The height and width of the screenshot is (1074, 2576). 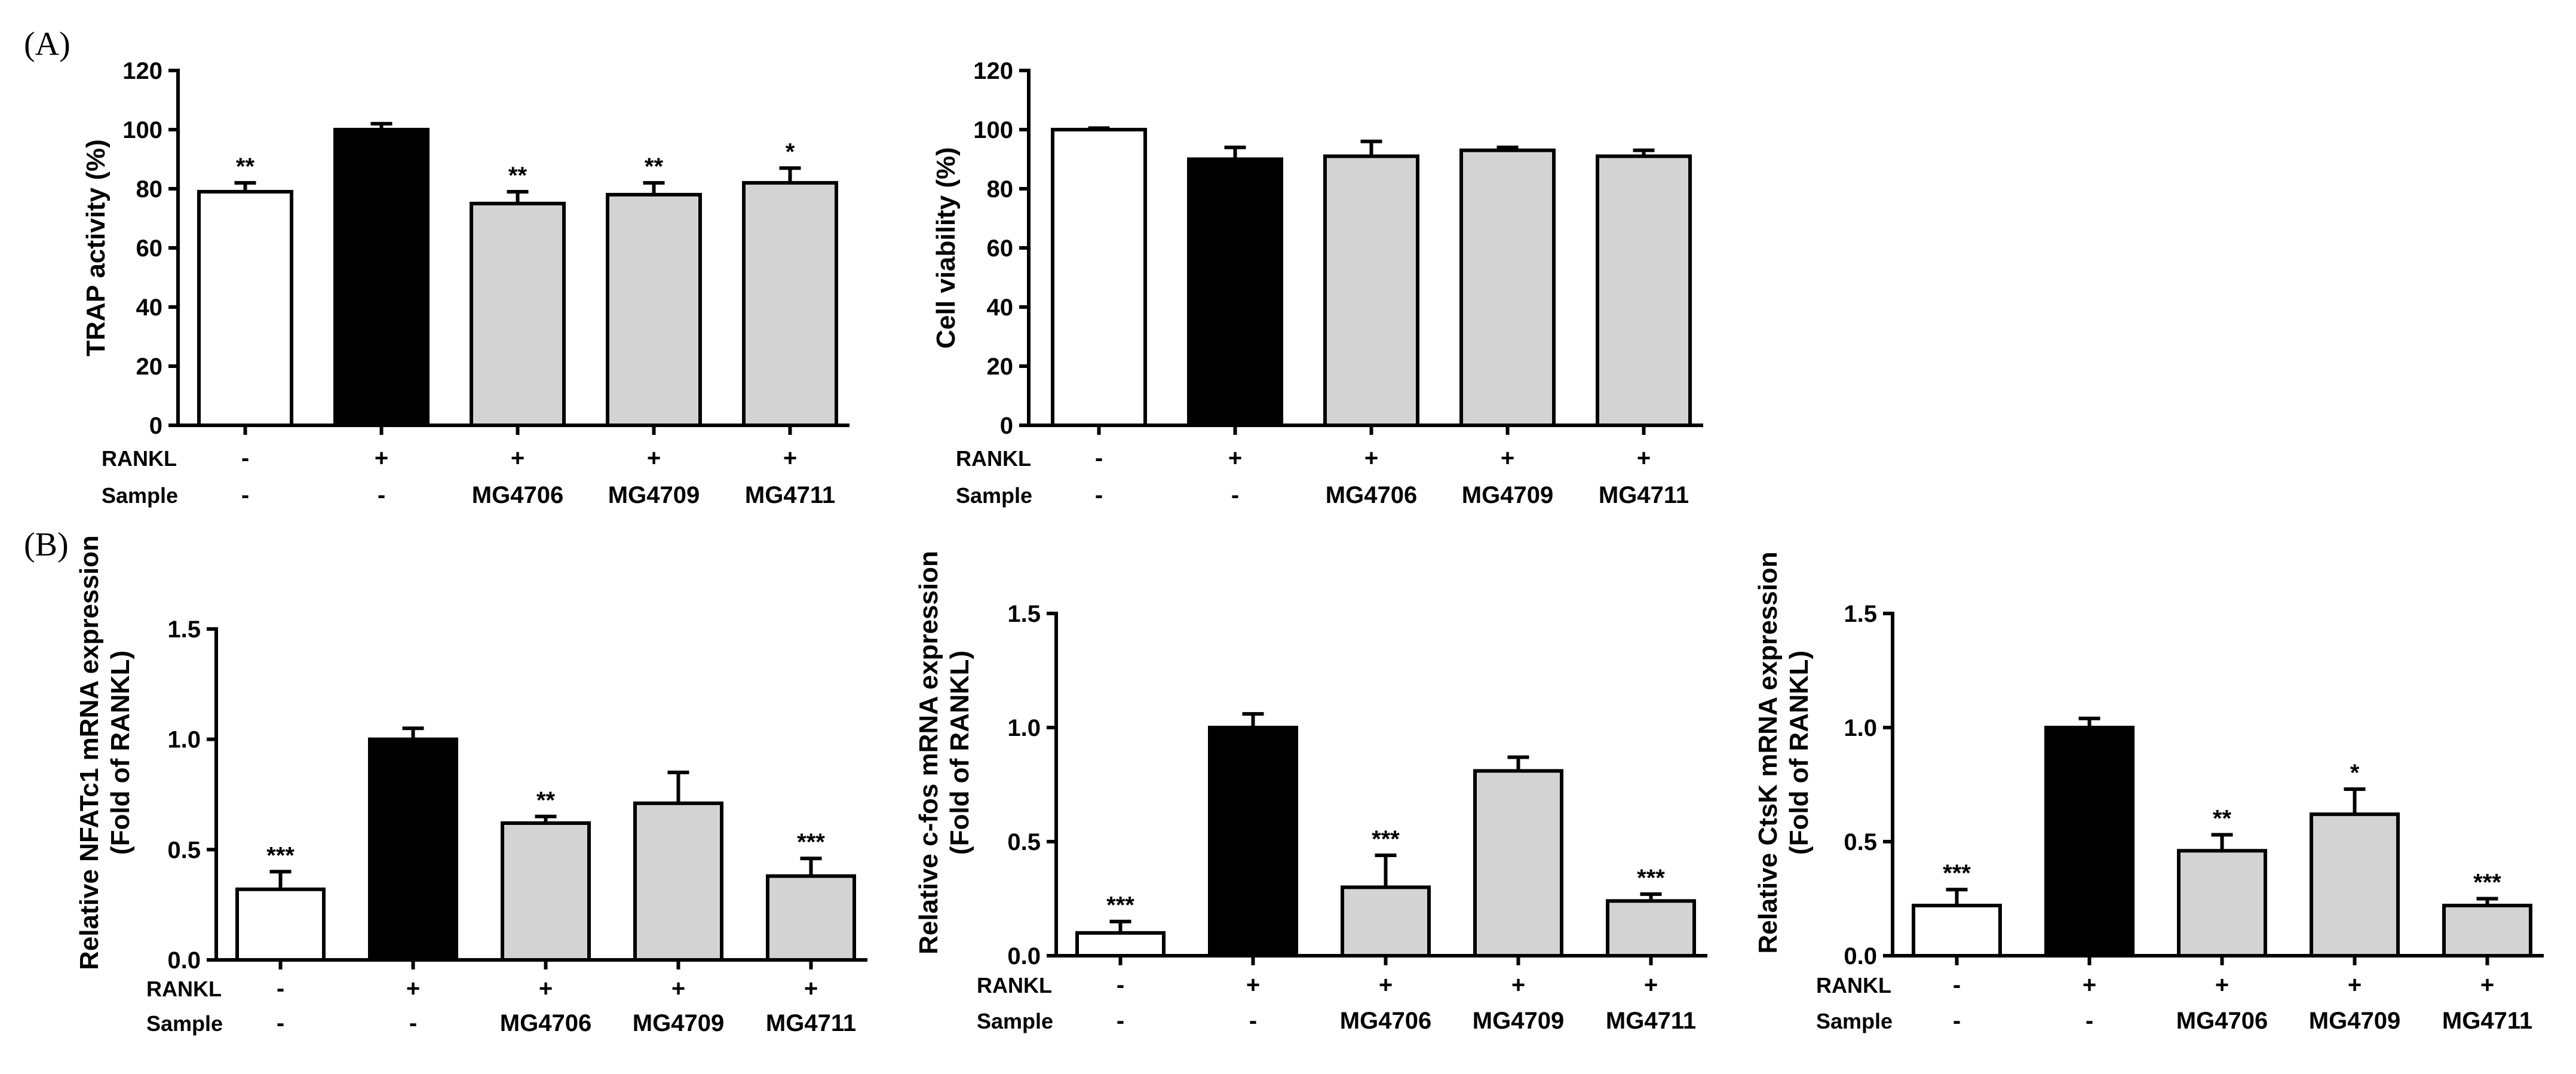 What do you see at coordinates (1000, 367) in the screenshot?
I see `y-tick-label: 20` at bounding box center [1000, 367].